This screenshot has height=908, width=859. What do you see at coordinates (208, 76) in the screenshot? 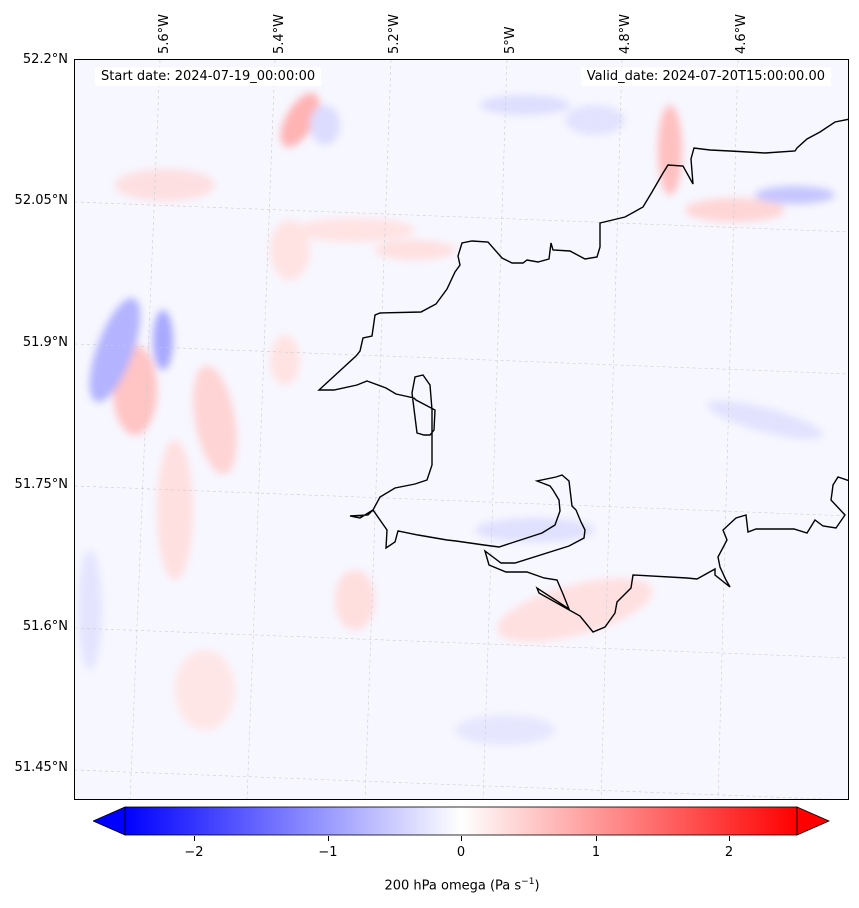
I see `start-date-label: Start date: 2024-07-19_00:00:00` at bounding box center [208, 76].